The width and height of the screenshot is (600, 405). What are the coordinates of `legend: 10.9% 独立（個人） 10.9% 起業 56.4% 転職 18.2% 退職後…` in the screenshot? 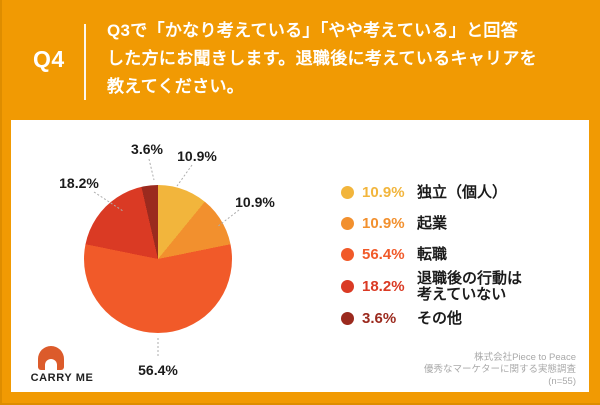 It's located at (431, 255).